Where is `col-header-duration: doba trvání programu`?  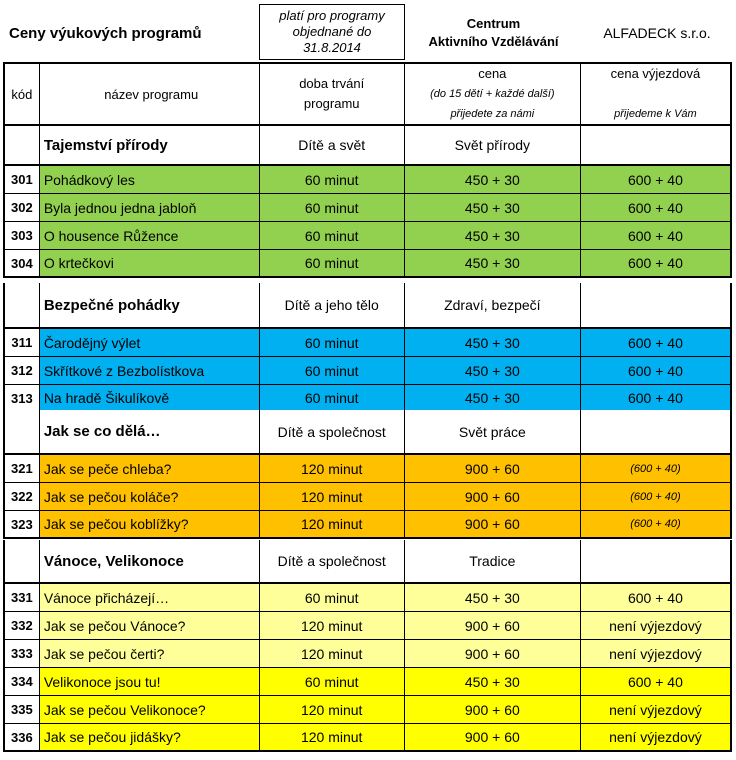 col-header-duration: doba trvání programu is located at coordinates (332, 94).